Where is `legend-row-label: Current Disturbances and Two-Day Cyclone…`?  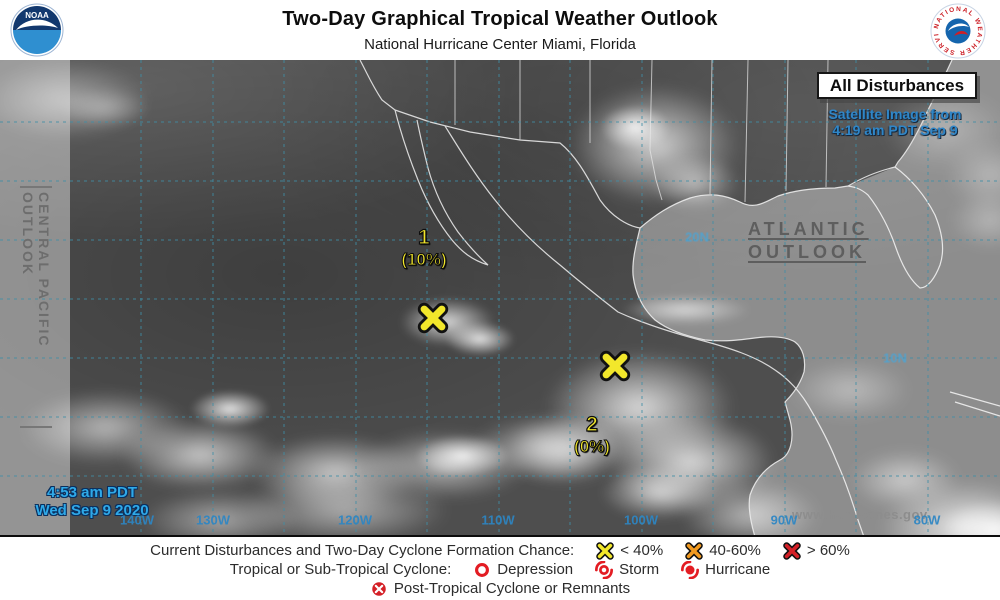 legend-row-label: Current Disturbances and Two-Day Cyclone… is located at coordinates (362, 550).